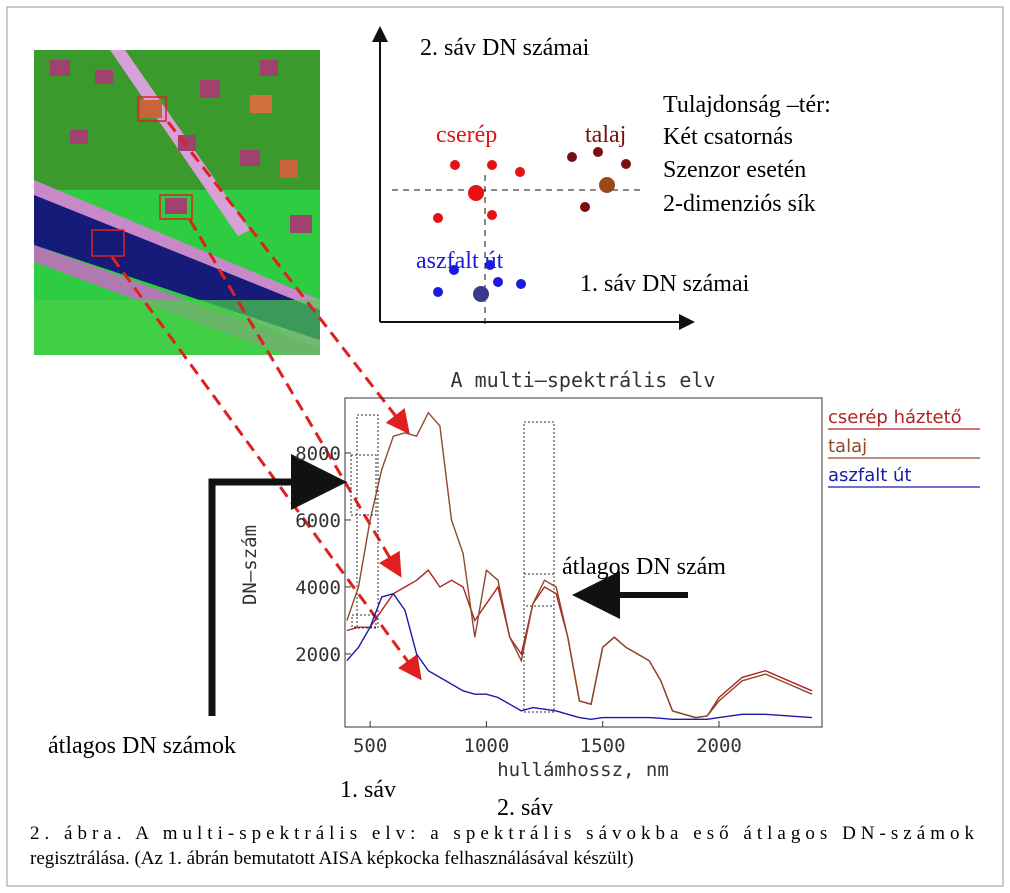  I want to click on x-axis-label: hullámhossz, nm, so click(583, 770).